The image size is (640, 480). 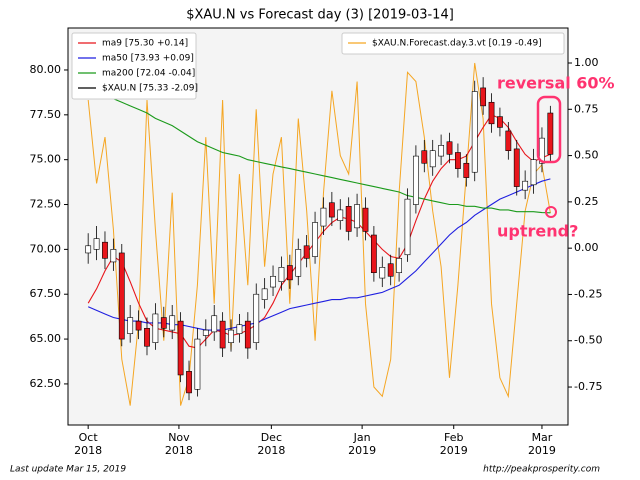 I want to click on legend-label: ma200 [72.04 -0.04], so click(x=148, y=74).